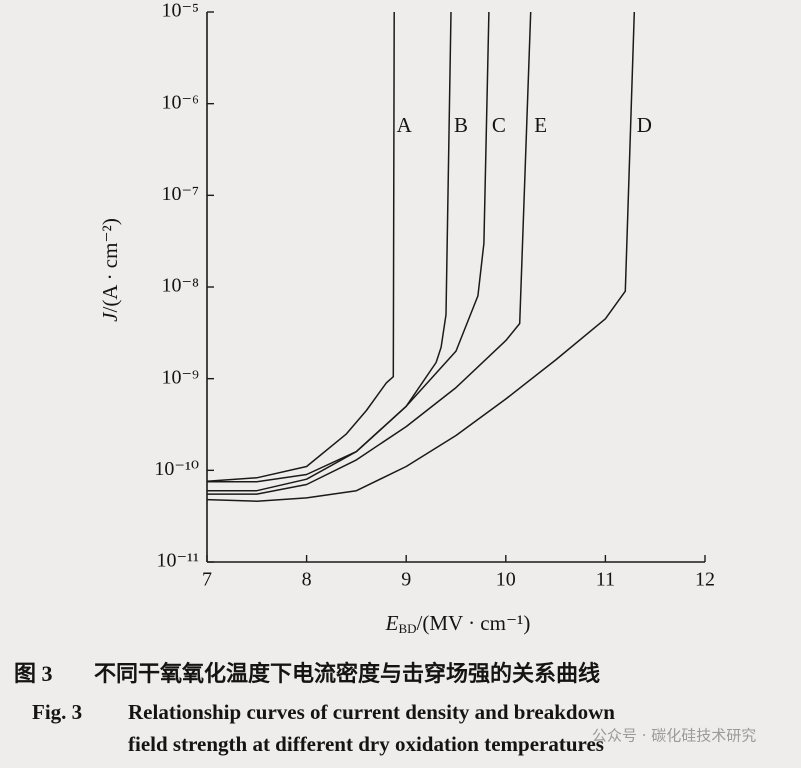  I want to click on curve-label: E, so click(540, 125).